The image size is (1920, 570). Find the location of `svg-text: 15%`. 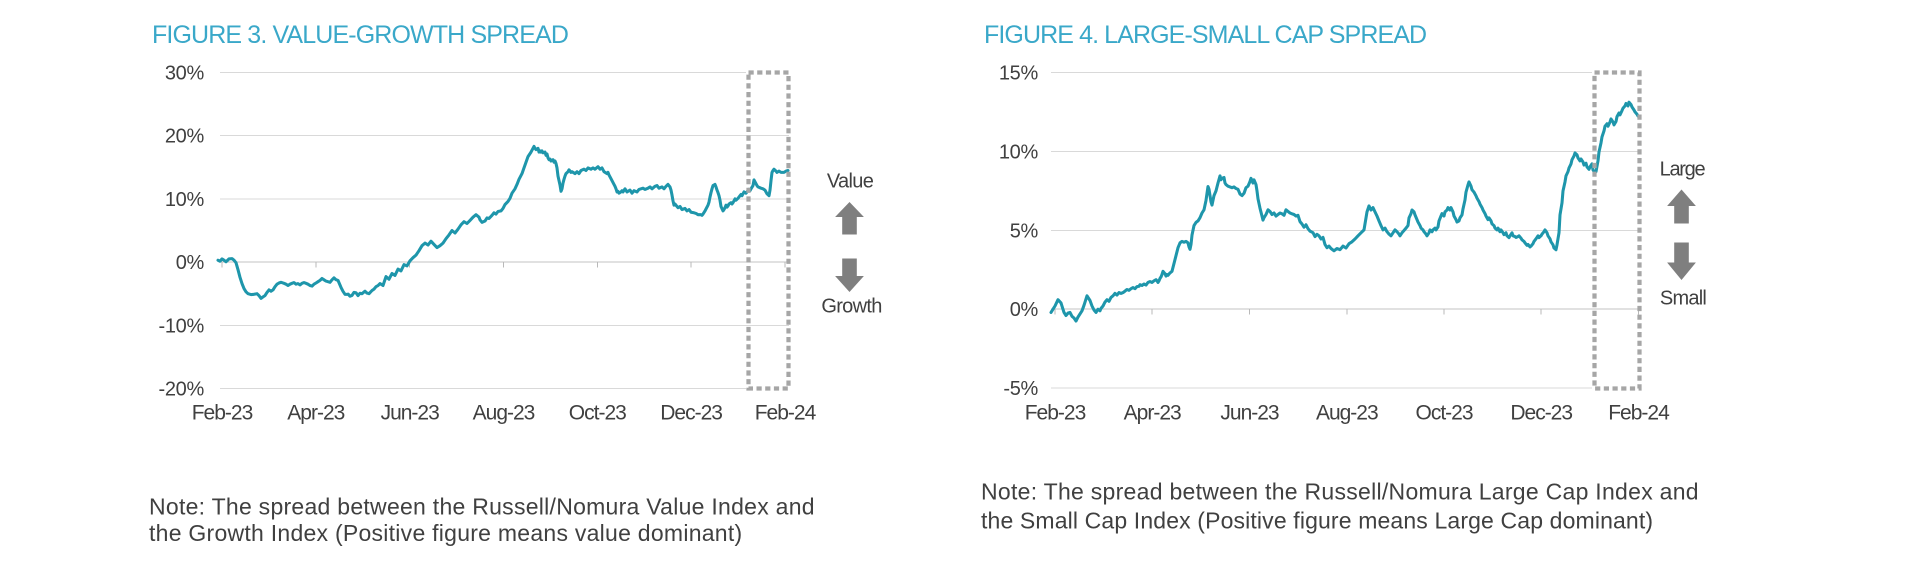

svg-text: 15% is located at coordinates (1019, 74).